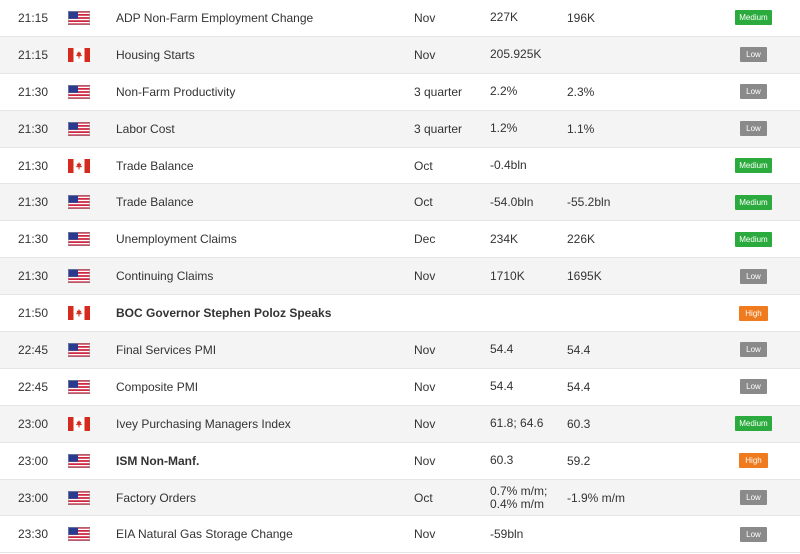 The height and width of the screenshot is (554, 800). Describe the element at coordinates (516, 54) in the screenshot. I see `event-actual: 205.925K` at that location.